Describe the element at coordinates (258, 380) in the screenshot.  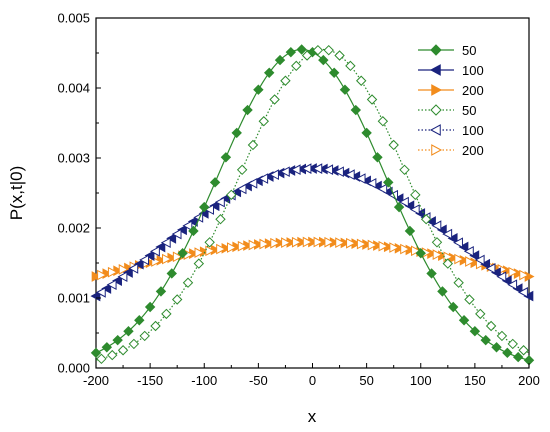
I see `x-tick-label: -50` at that location.